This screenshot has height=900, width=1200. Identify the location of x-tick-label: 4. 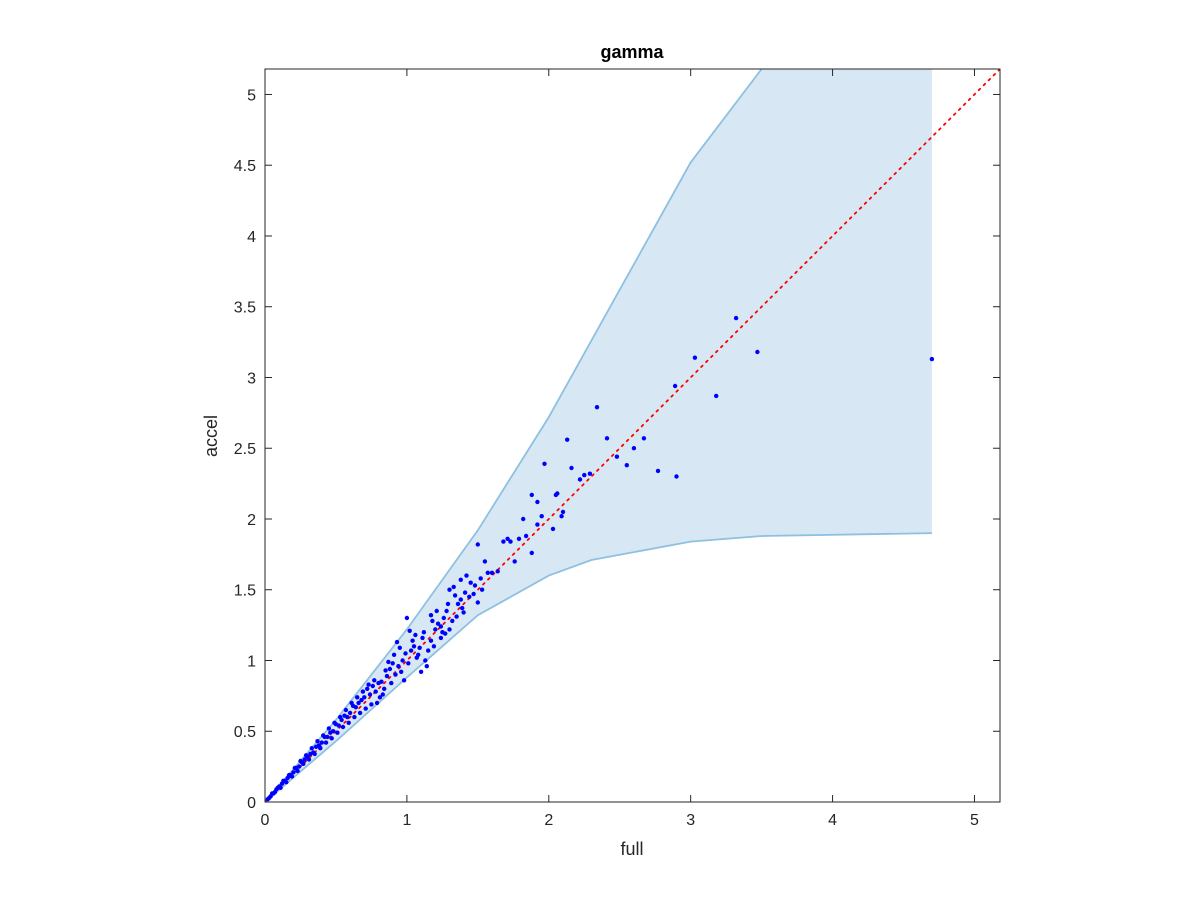
(832, 820).